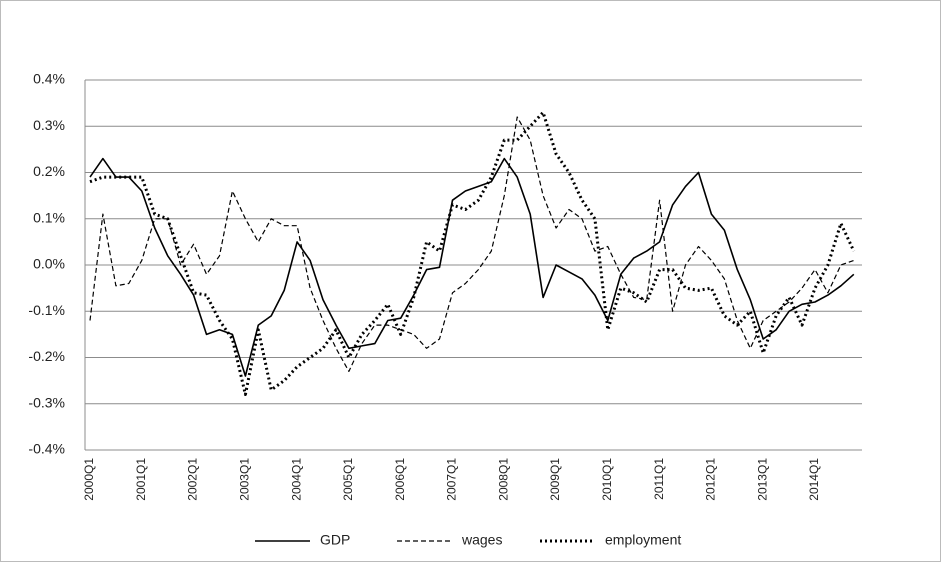  I want to click on y-tick-label: 0.0%, so click(49, 264).